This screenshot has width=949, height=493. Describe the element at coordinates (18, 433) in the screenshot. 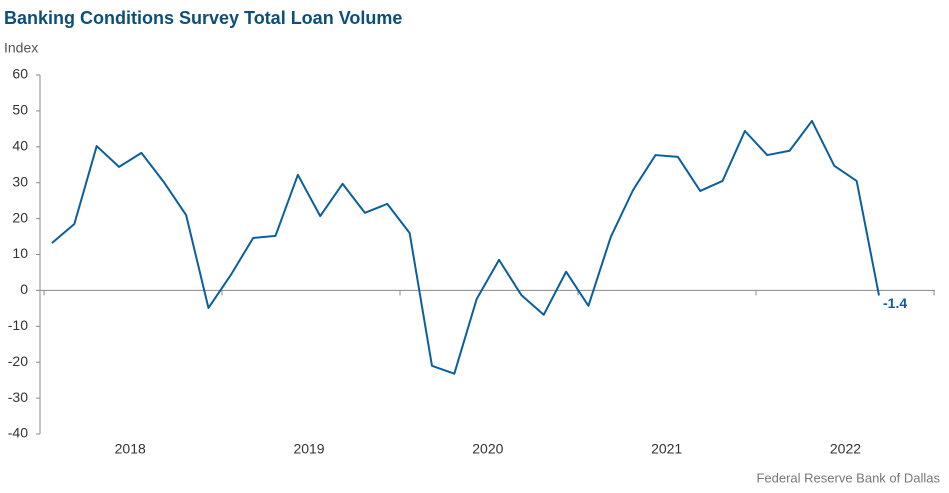

I see `y-tick-label: -40` at that location.